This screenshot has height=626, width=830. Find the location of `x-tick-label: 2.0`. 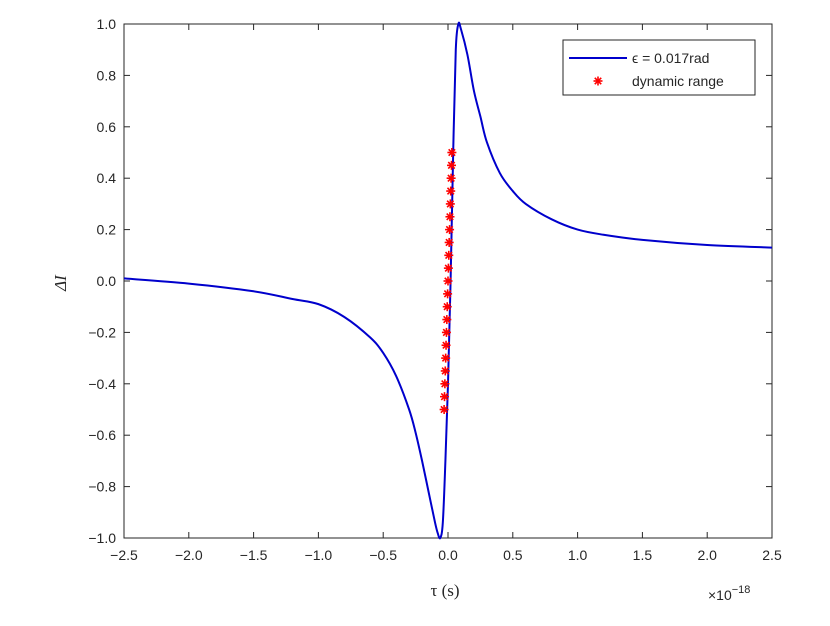

x-tick-label: 2.0 is located at coordinates (707, 555).